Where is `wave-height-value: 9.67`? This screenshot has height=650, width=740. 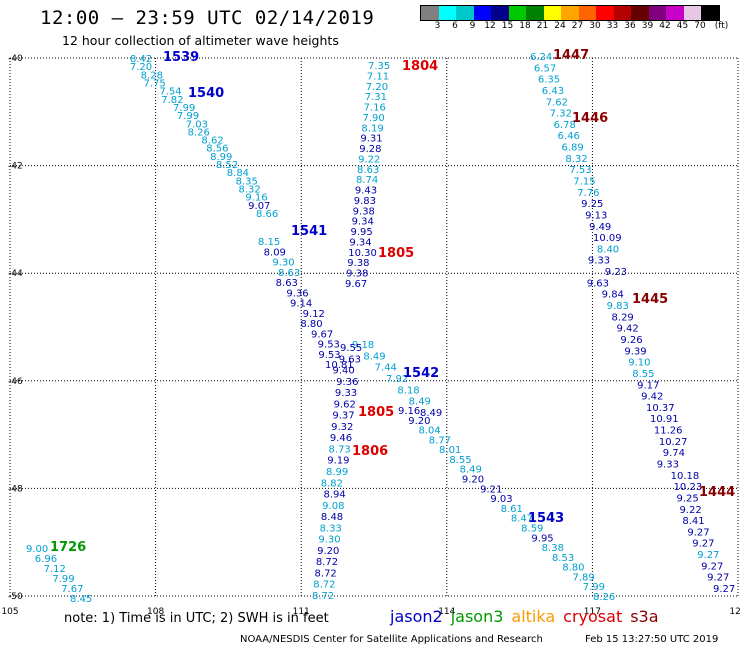 wave-height-value: 9.67 is located at coordinates (322, 334).